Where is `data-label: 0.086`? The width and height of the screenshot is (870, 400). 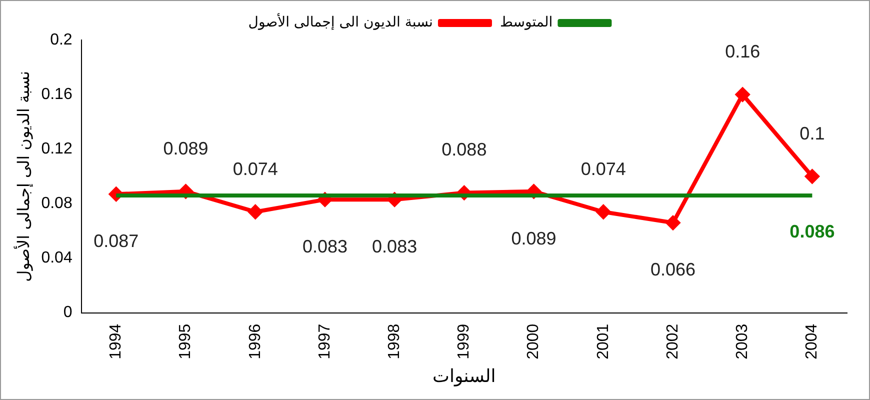 data-label: 0.086 is located at coordinates (812, 231).